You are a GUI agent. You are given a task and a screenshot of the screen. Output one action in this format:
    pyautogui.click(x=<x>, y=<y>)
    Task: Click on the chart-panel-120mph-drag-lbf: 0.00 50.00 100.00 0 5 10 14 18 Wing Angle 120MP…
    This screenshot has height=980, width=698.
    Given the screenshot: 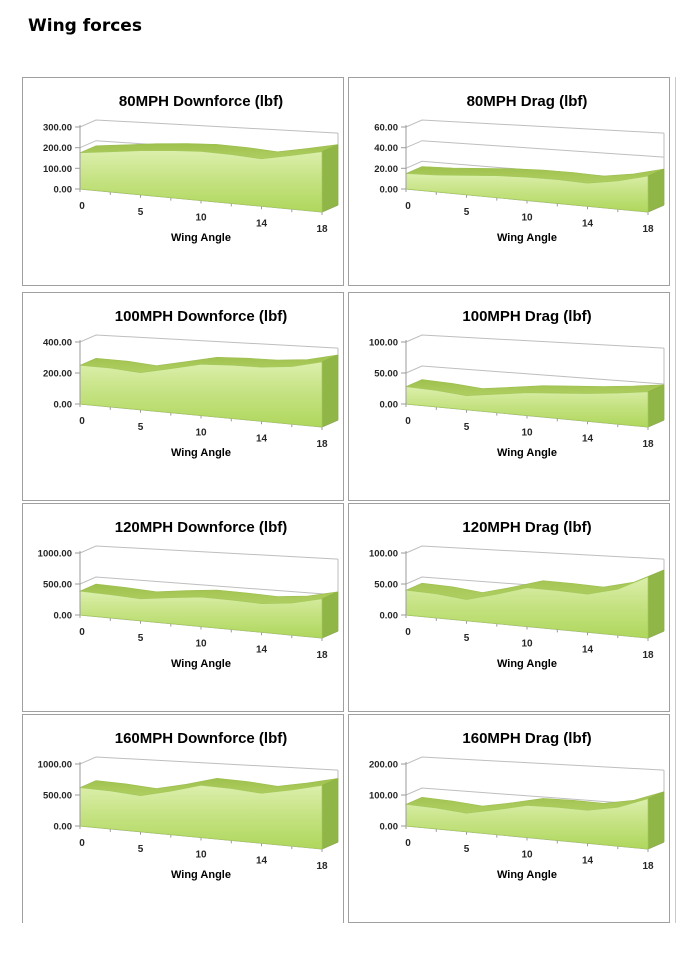 What is the action you would take?
    pyautogui.click(x=509, y=607)
    